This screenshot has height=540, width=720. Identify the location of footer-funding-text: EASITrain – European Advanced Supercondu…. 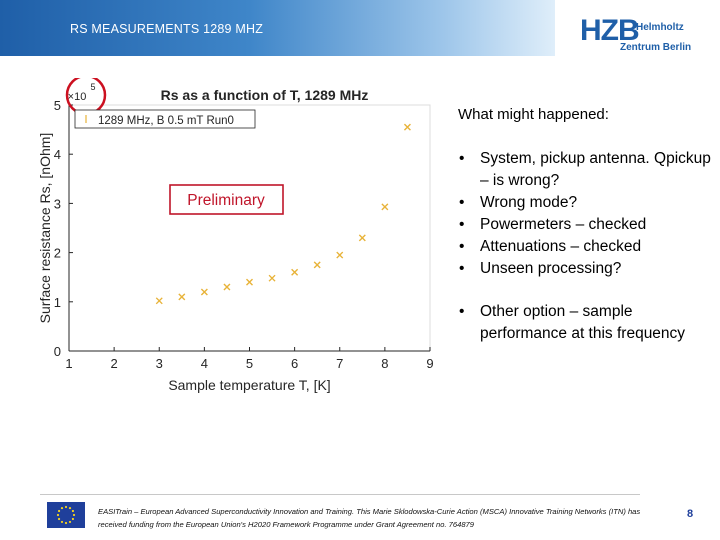
(369, 518).